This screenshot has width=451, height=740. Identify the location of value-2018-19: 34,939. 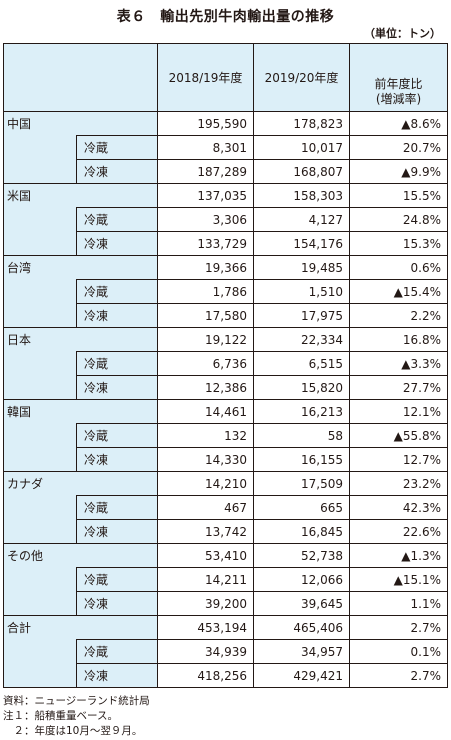
(205, 651).